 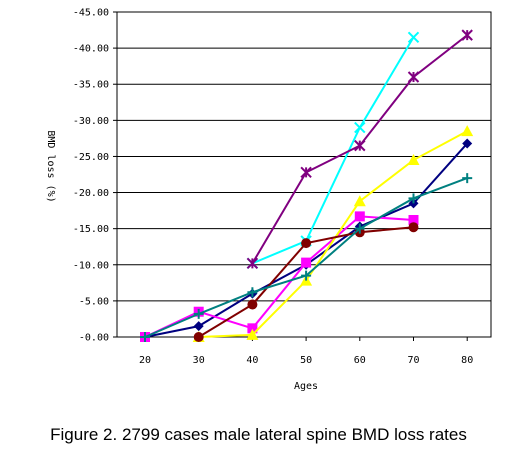 I want to click on x-tick-label: 80, so click(x=467, y=360).